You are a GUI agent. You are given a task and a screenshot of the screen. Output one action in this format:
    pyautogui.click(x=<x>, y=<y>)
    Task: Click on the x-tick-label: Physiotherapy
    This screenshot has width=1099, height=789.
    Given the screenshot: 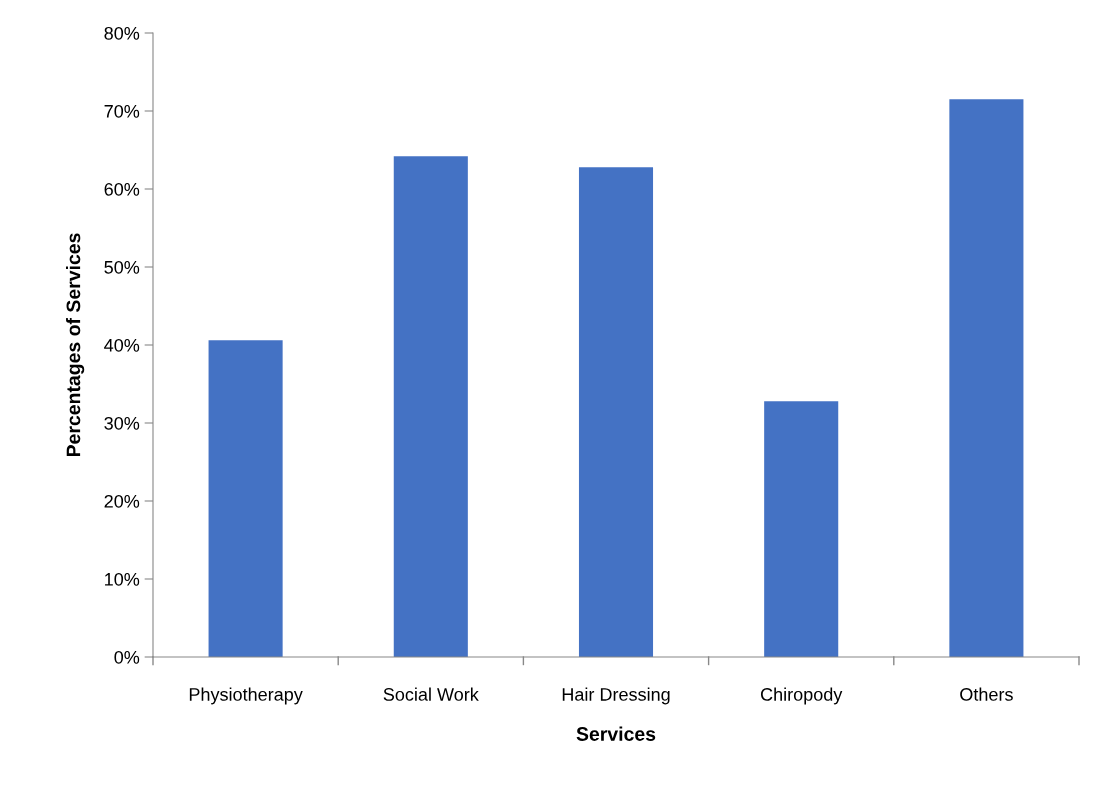 What is the action you would take?
    pyautogui.click(x=246, y=696)
    